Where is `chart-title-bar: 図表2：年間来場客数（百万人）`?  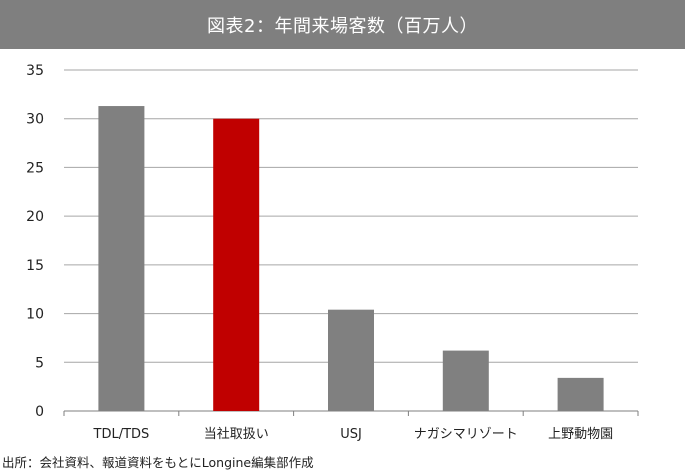
chart-title-bar: 図表2：年間来場客数（百万人） is located at coordinates (342, 24).